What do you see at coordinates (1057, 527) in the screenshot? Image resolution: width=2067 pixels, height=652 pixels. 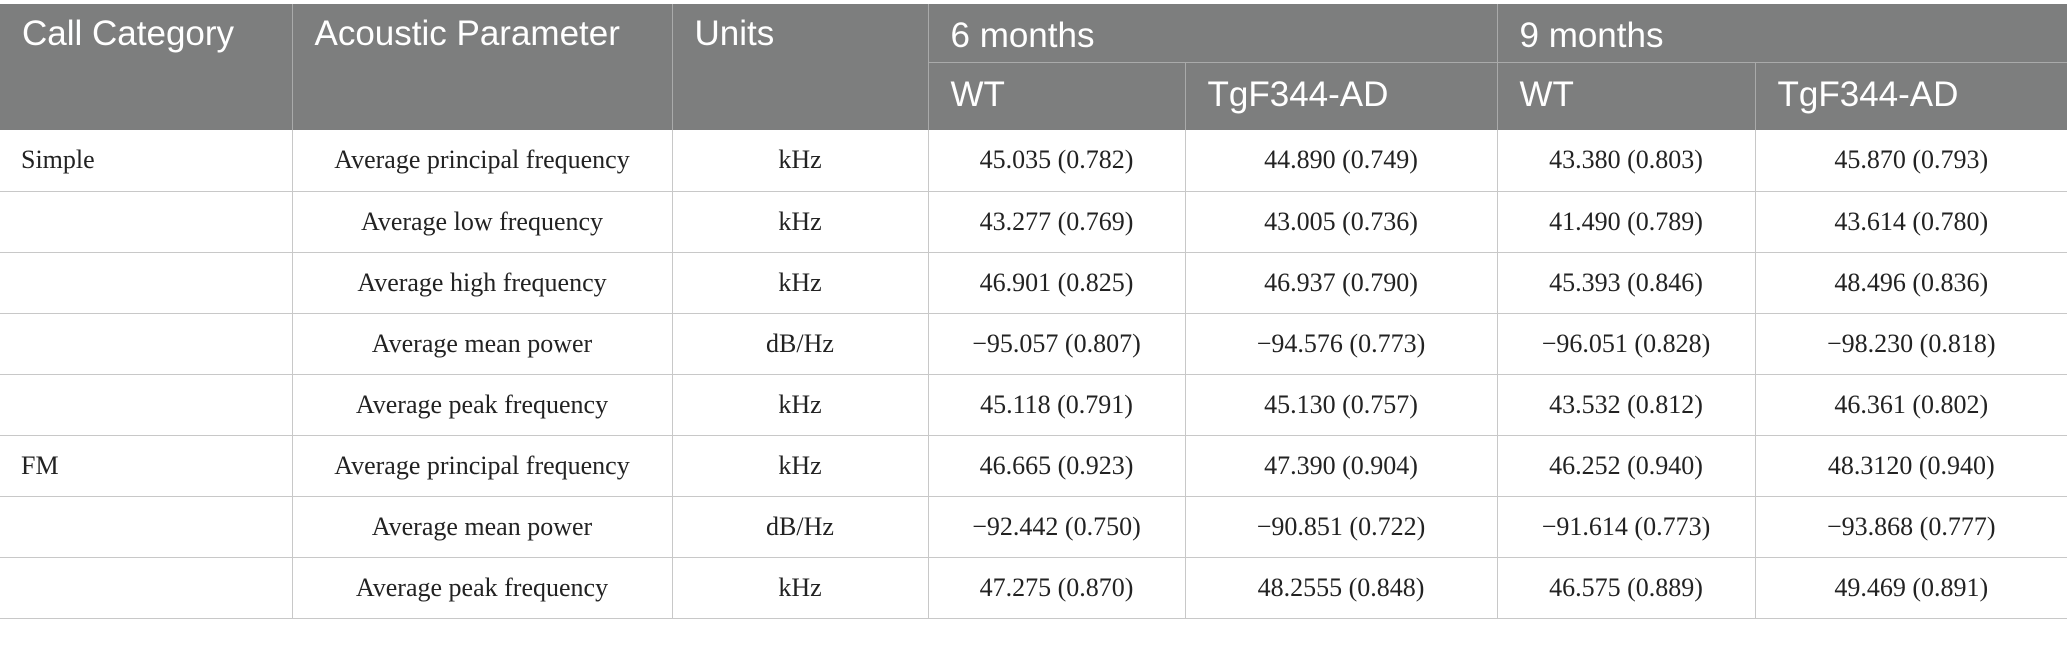 I see `cell-wt-6-months: −92.442 (0.750)` at bounding box center [1057, 527].